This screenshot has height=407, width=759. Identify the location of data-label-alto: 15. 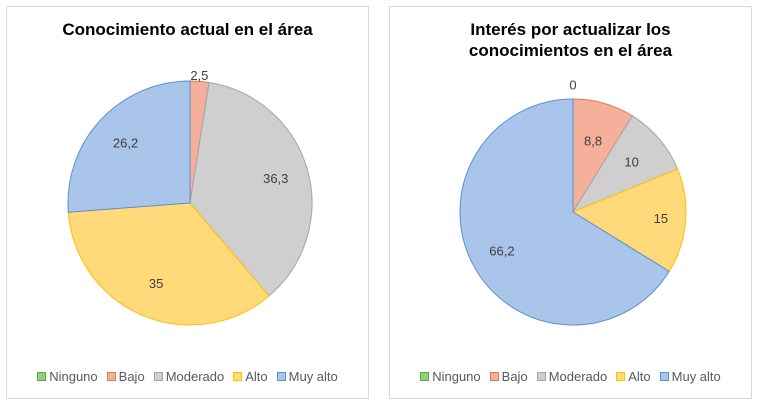
(661, 218).